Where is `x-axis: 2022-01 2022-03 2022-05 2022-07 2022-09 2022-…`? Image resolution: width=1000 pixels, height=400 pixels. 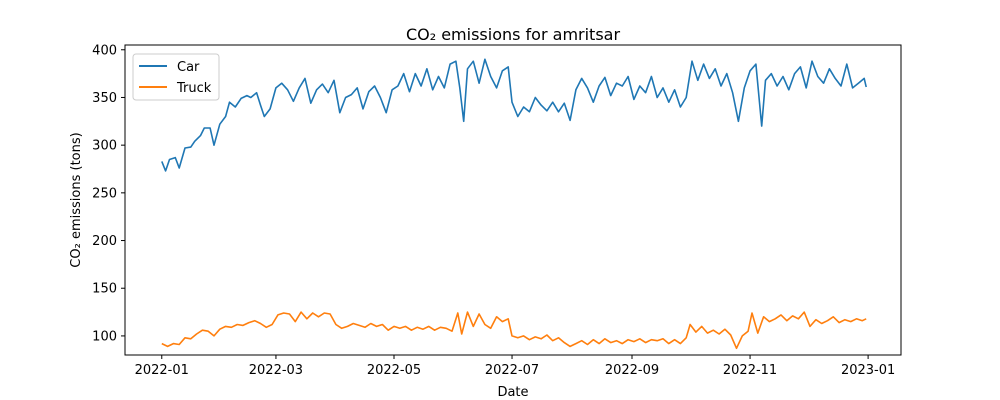
x-axis: 2022-01 2022-03 2022-05 2022-07 2022-09 2022-… is located at coordinates (515, 366).